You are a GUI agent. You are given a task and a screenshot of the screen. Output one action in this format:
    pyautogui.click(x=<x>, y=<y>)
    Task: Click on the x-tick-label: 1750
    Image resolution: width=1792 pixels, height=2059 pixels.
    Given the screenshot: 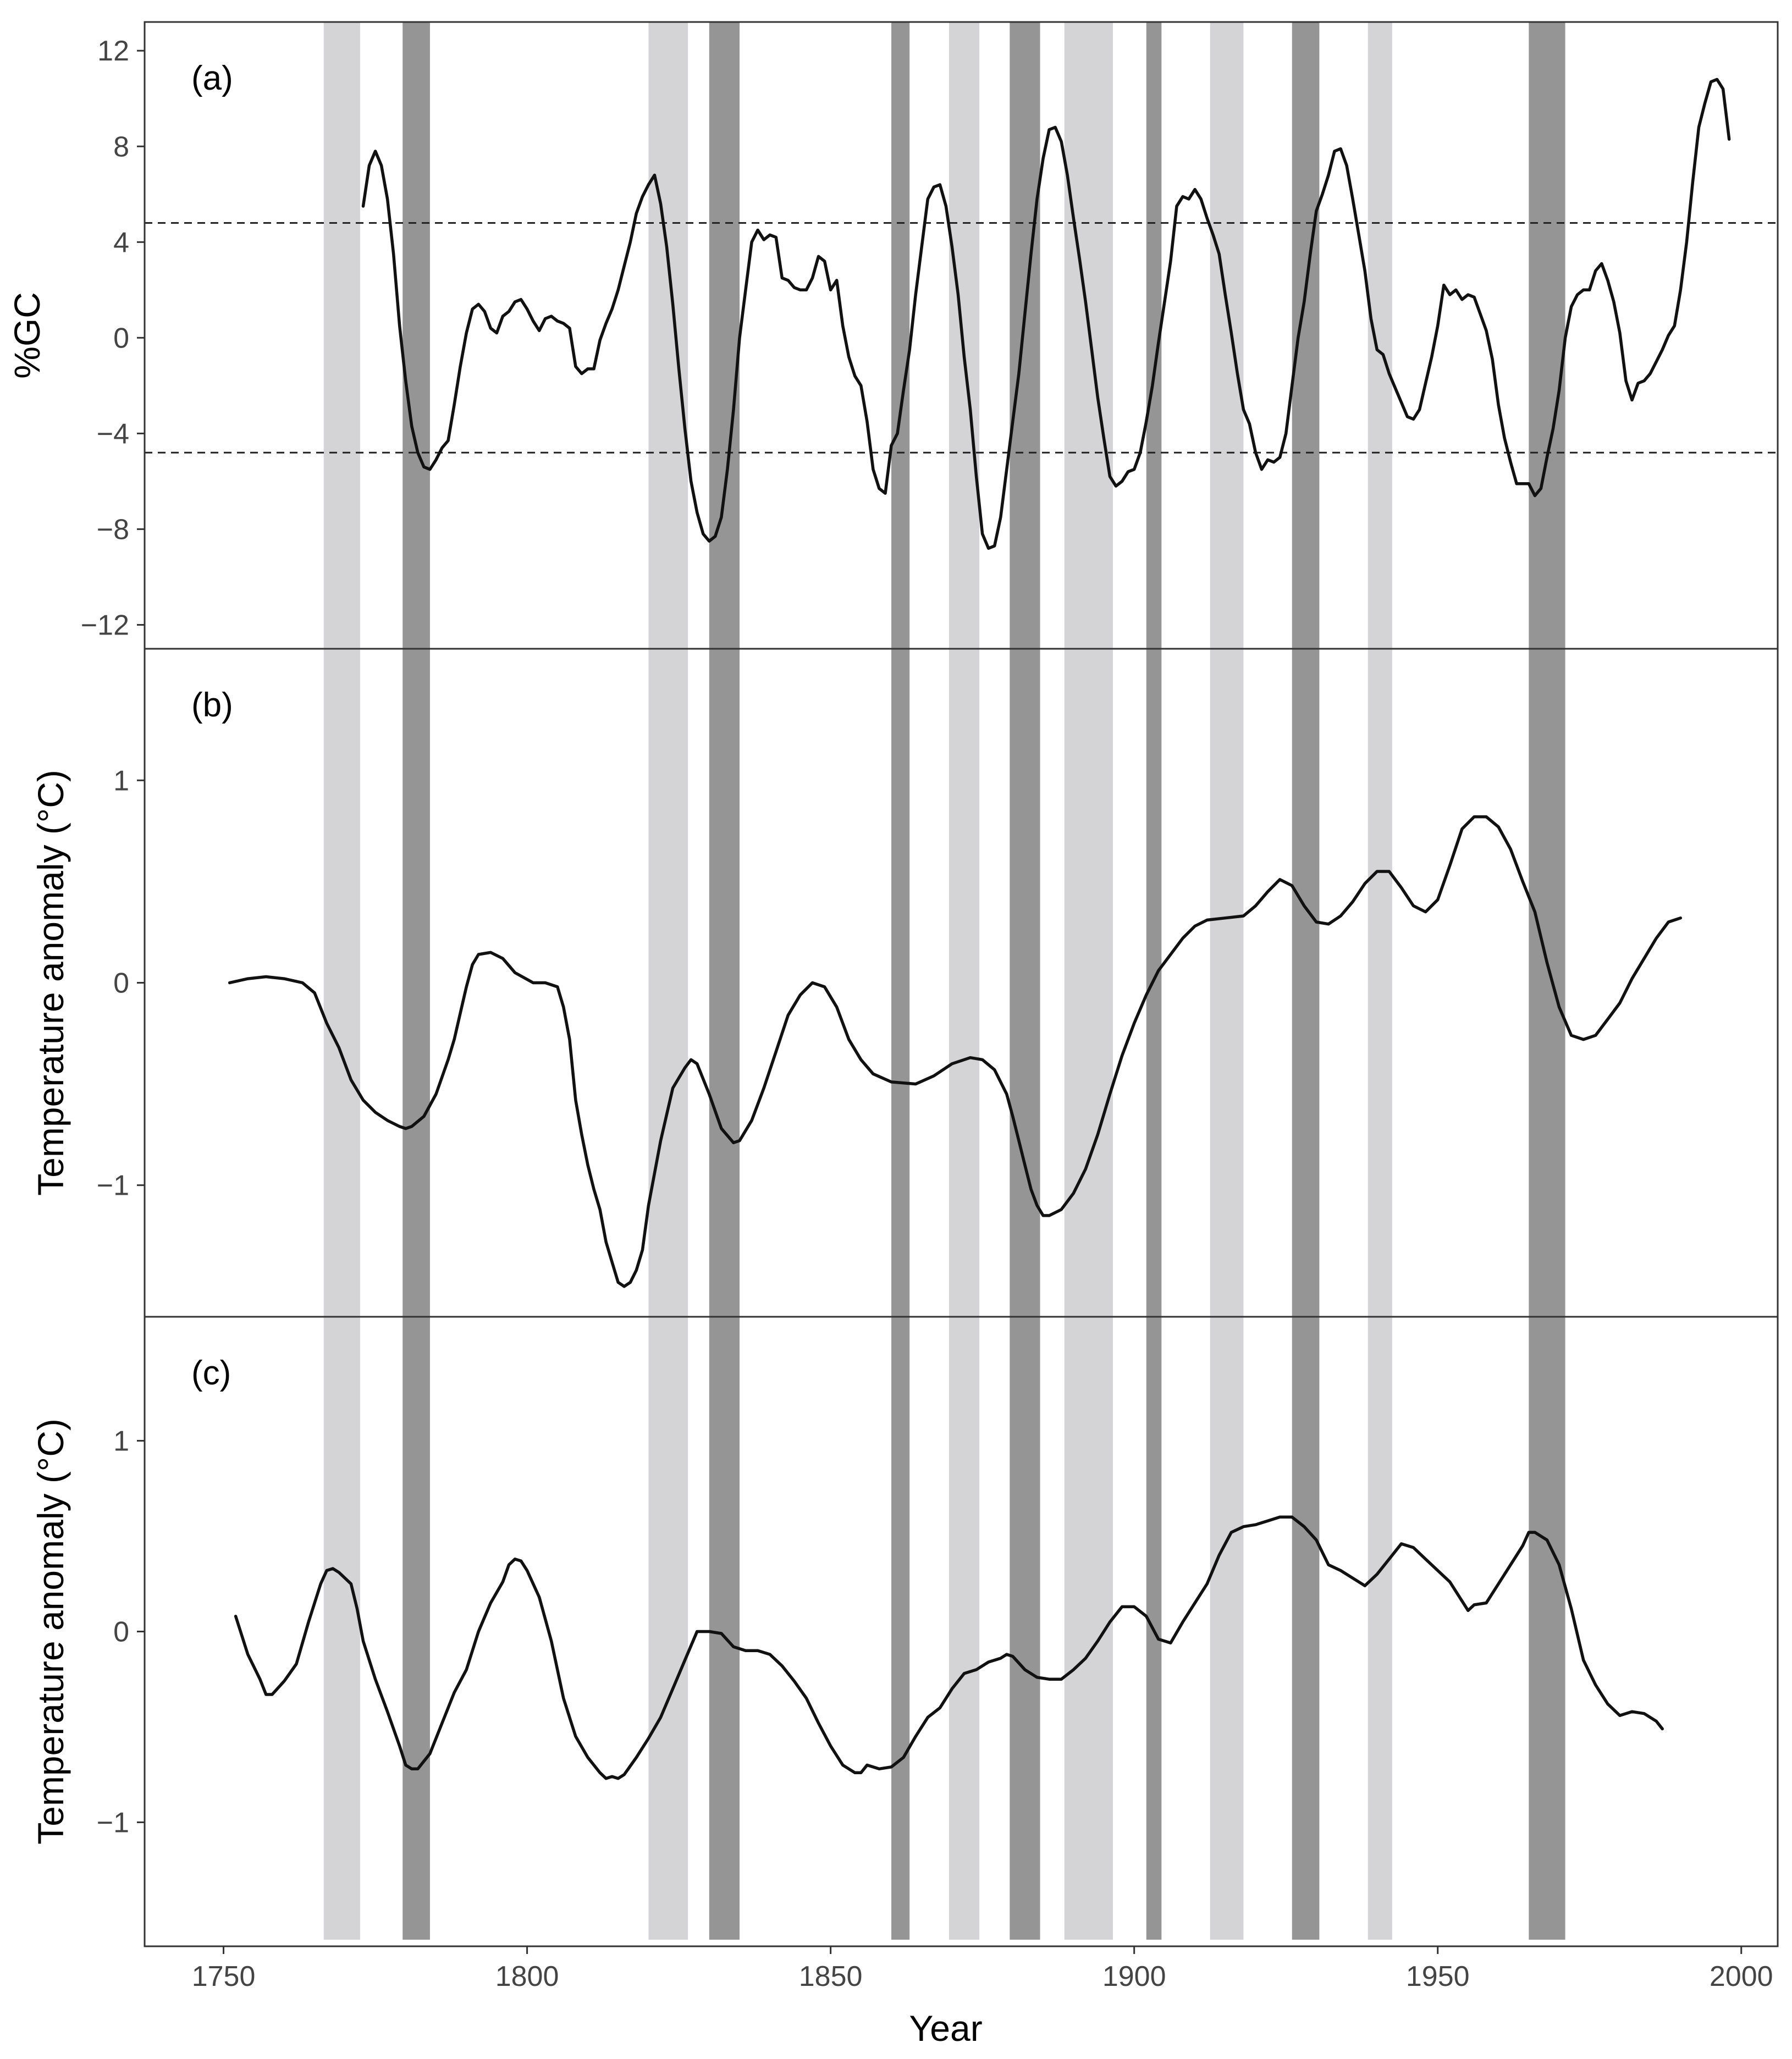 What is the action you would take?
    pyautogui.click(x=224, y=1976)
    